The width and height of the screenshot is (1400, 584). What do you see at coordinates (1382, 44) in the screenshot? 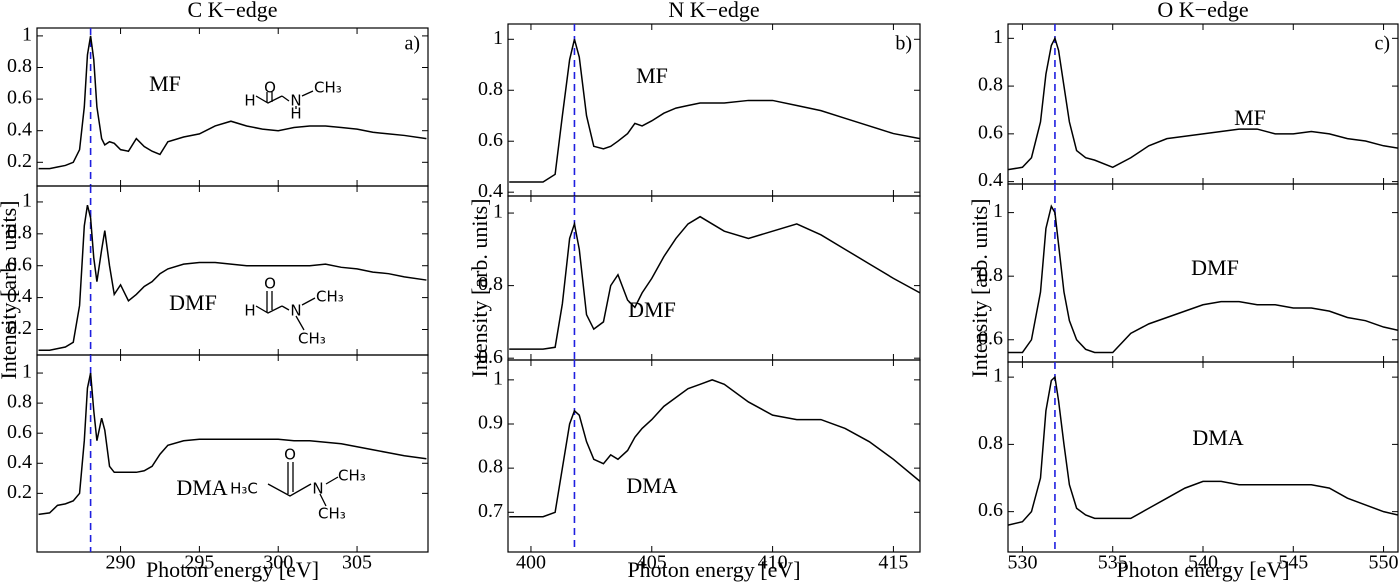
I see `panel-letter: c)` at bounding box center [1382, 44].